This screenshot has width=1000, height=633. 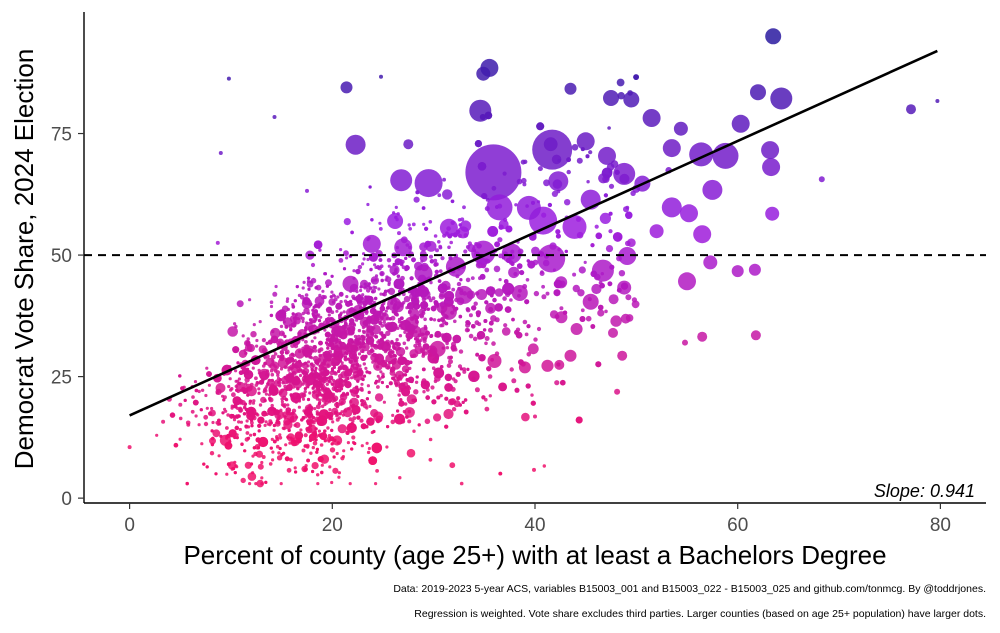 What do you see at coordinates (61, 135) in the screenshot?
I see `y-tick-label: 75` at bounding box center [61, 135].